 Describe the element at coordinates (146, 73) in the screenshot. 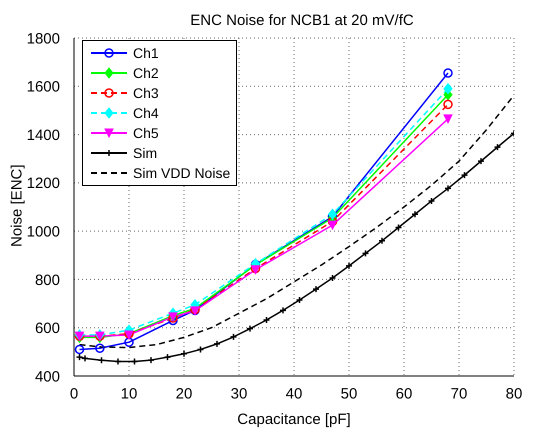

I see `legend-label: Ch2` at that location.